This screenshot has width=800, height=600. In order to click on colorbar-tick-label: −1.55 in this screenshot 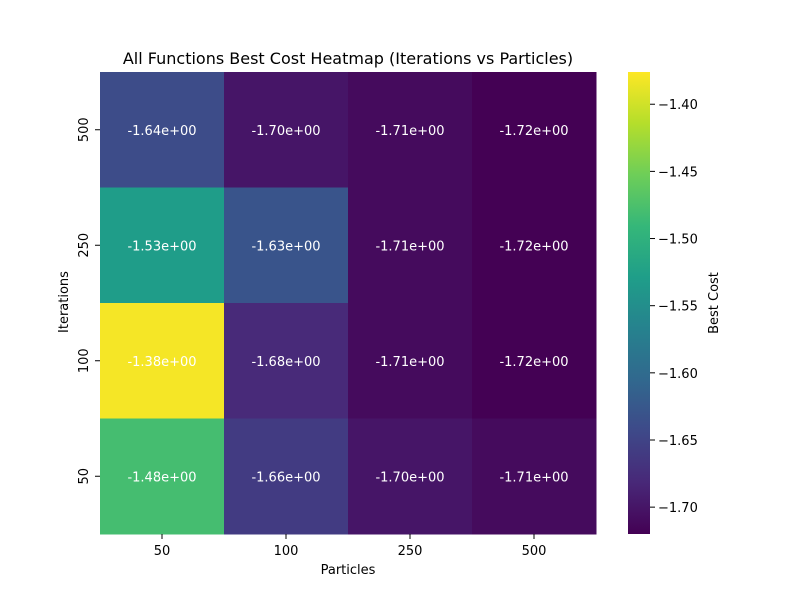, I will do `click(678, 307)`.